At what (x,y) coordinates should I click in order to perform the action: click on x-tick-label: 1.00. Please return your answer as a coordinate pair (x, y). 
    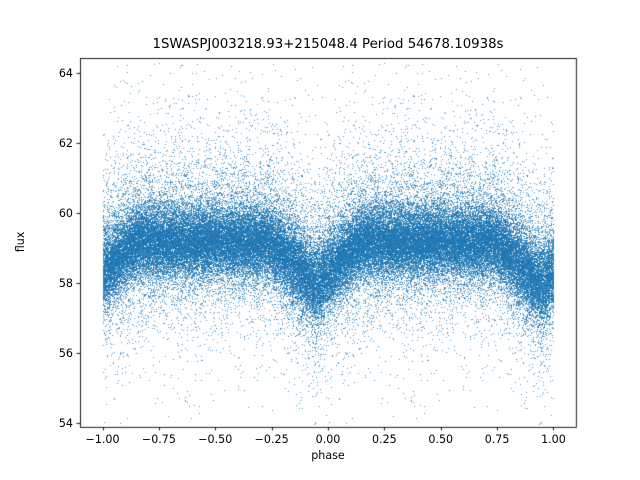
    Looking at the image, I should click on (553, 439).